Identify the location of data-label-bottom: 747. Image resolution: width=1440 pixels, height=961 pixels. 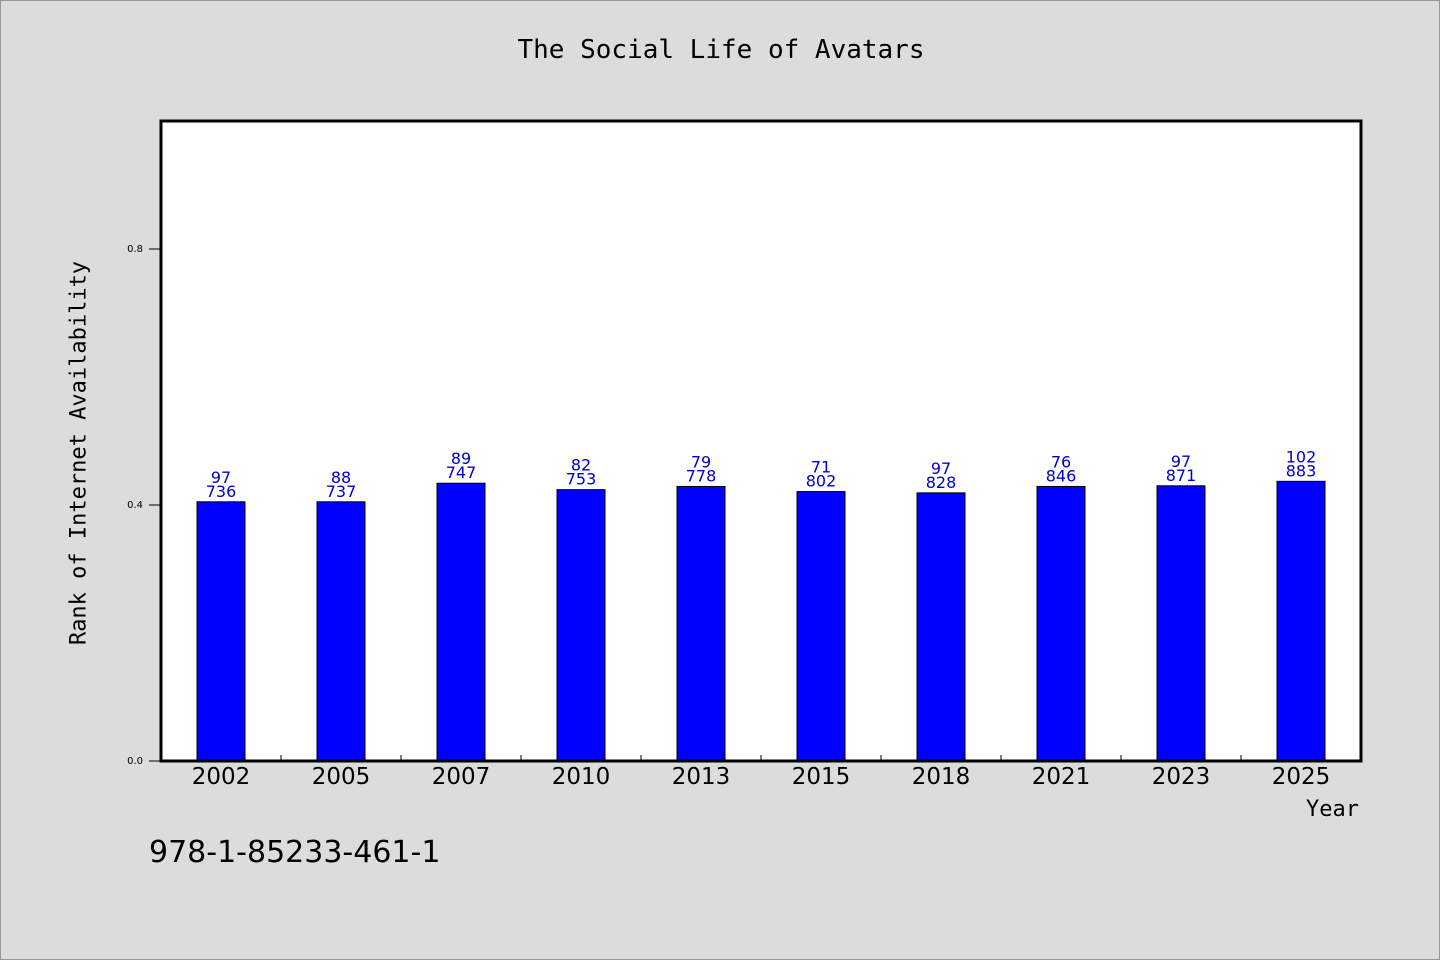
(461, 472).